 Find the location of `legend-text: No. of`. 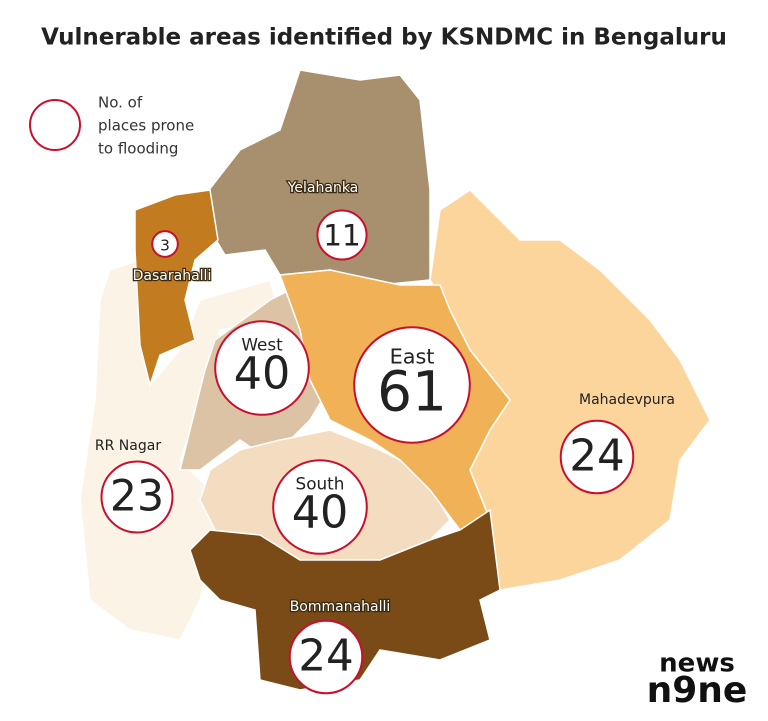

legend-text: No. of is located at coordinates (120, 103).